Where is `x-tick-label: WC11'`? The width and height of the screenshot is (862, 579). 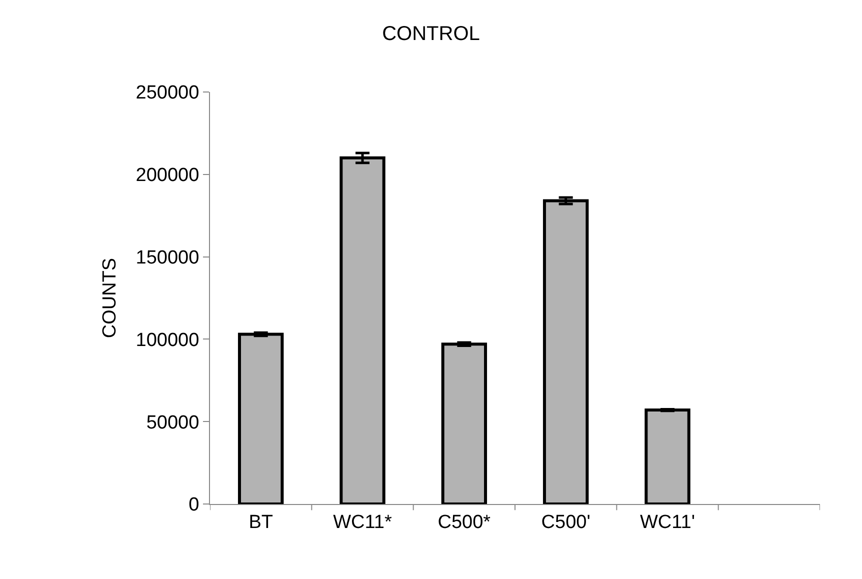 x-tick-label: WC11' is located at coordinates (668, 522).